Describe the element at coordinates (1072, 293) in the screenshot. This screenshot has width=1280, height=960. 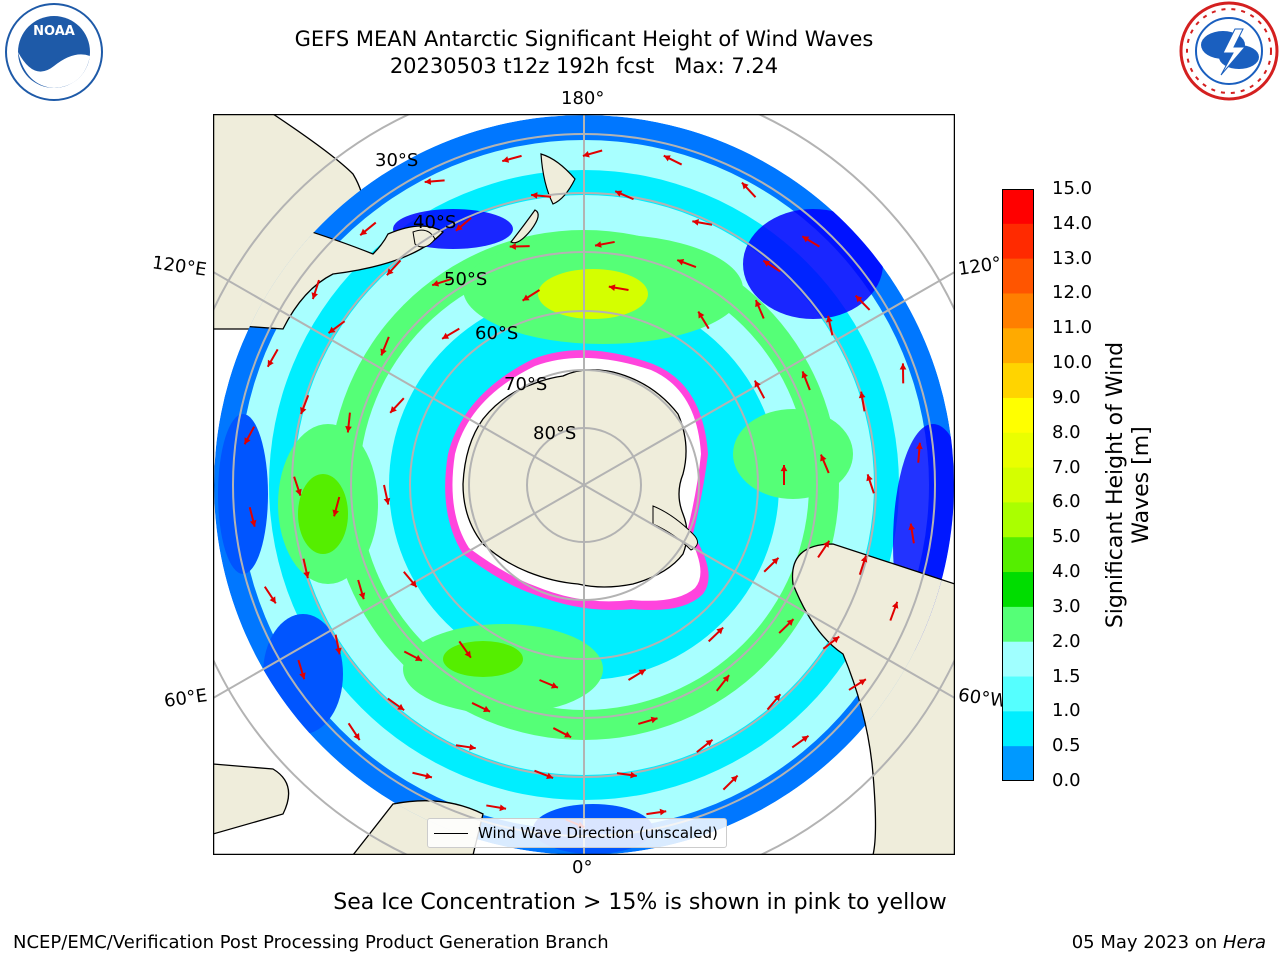
I see `colorbar-tick-label: 12.0` at that location.